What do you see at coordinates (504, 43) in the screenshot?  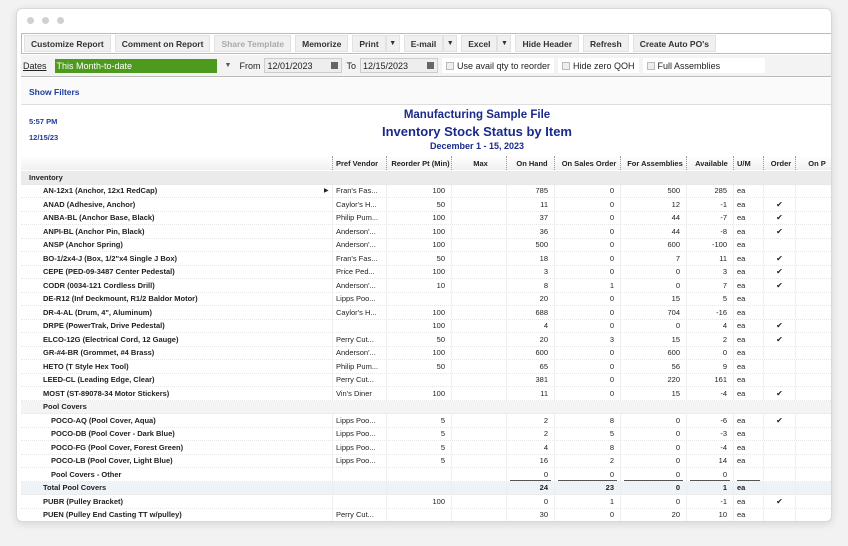 I see `excel-dropdown-icon: ▼` at bounding box center [504, 43].